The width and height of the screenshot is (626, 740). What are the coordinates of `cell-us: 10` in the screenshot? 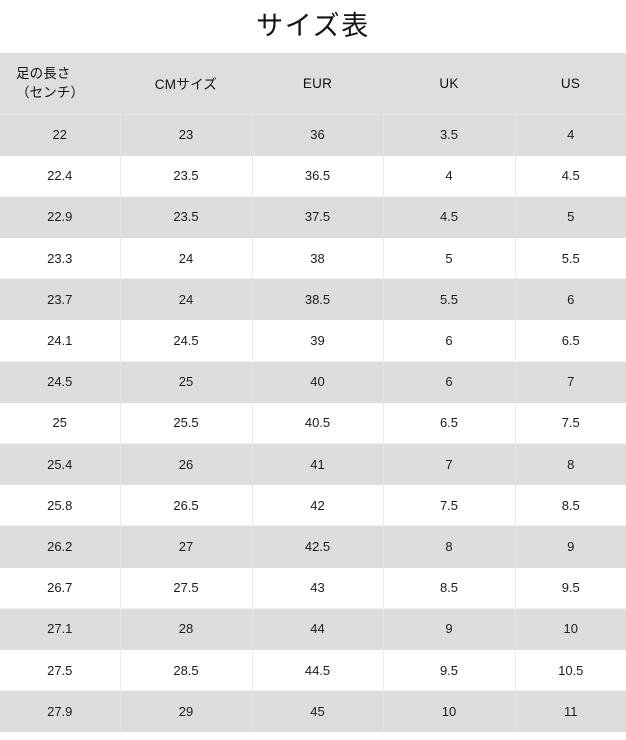 It's located at (570, 629).